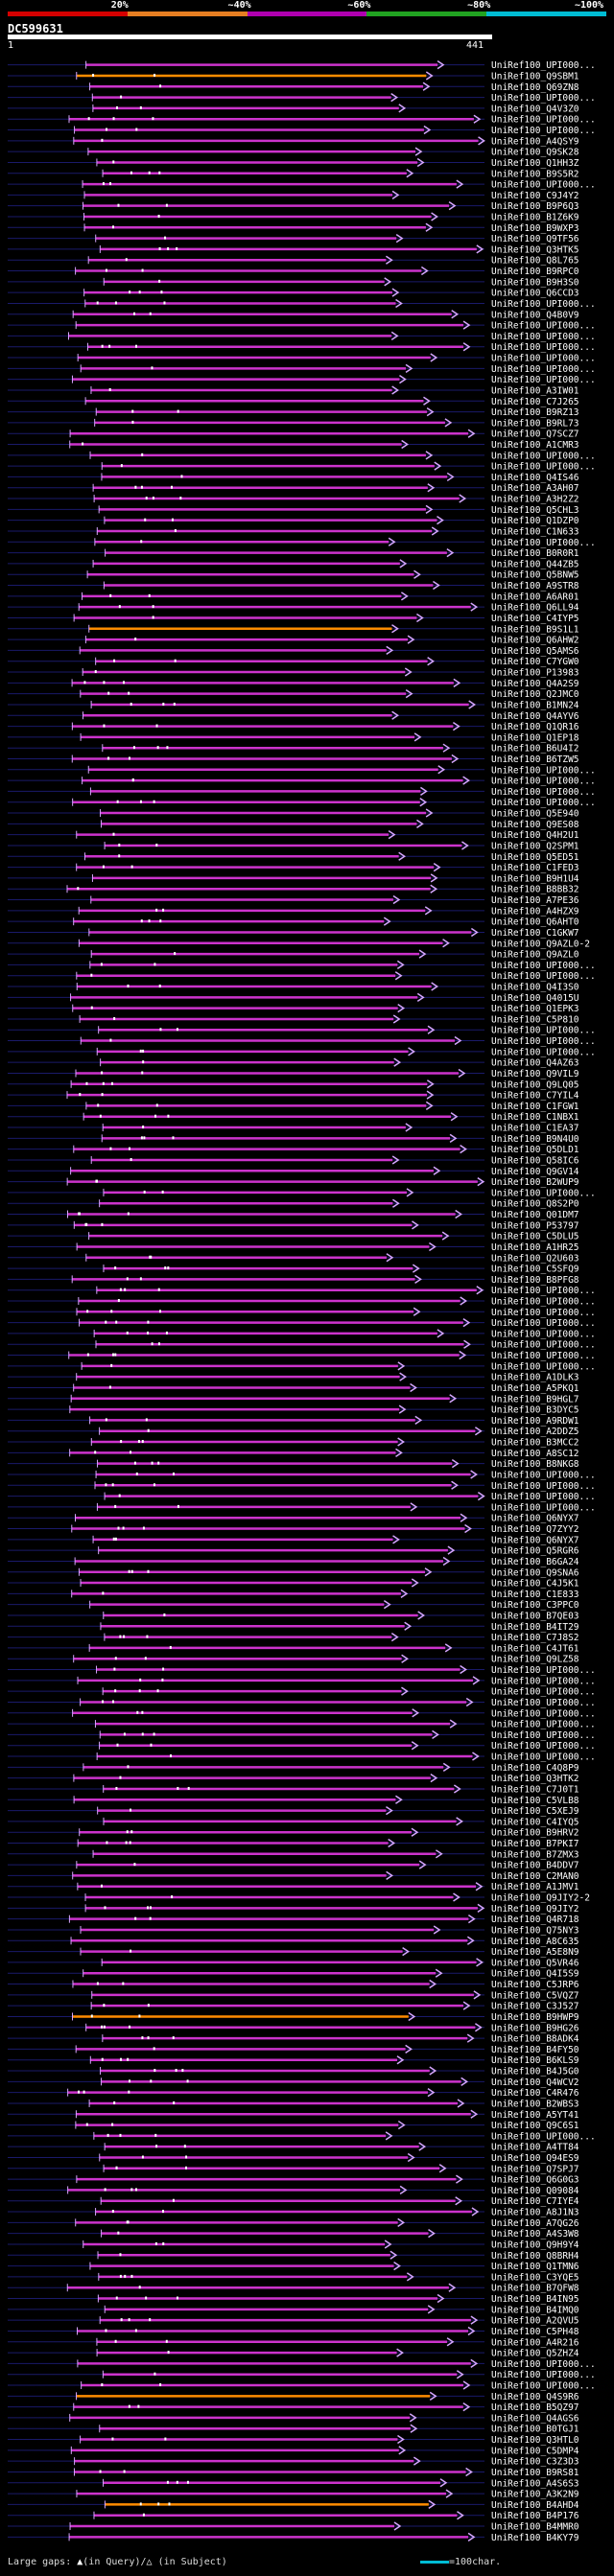  What do you see at coordinates (293, 1801) in the screenshot?
I see `hit-row: UniRef100_C5VLB8` at bounding box center [293, 1801].